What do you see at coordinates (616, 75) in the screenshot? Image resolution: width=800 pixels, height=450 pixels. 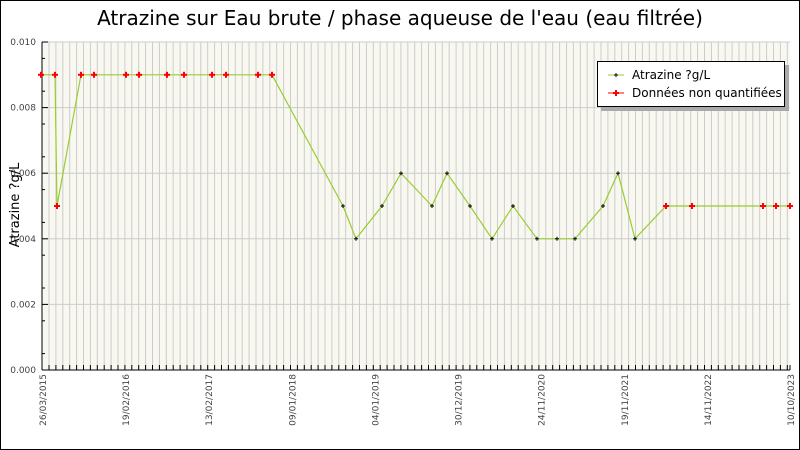 I see `line-marker-icon` at bounding box center [616, 75].